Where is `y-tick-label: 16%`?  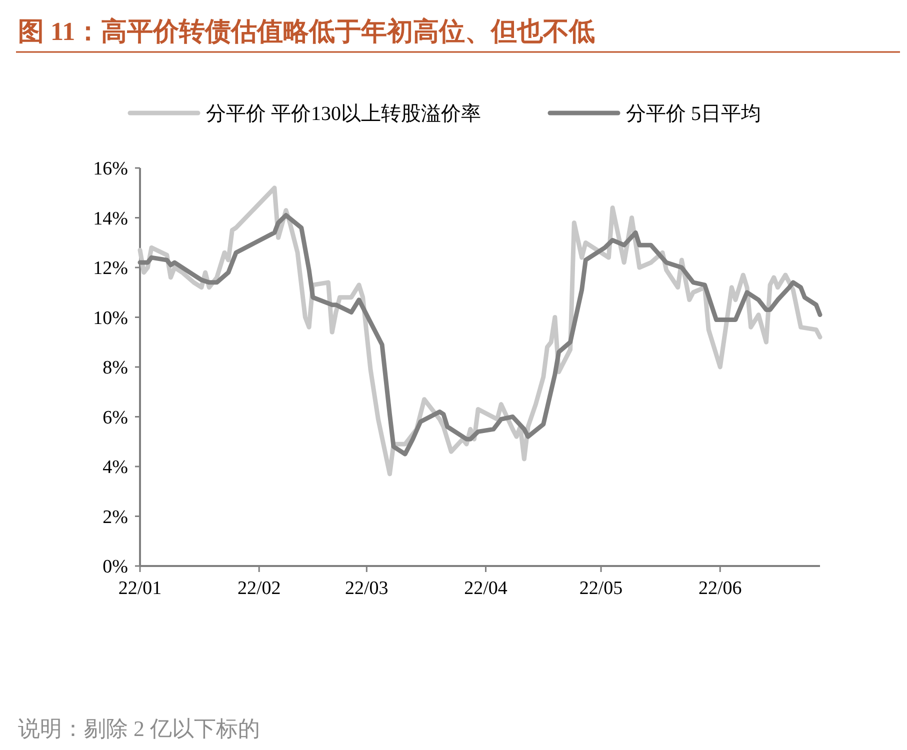
y-tick-label: 16% is located at coordinates (110, 169).